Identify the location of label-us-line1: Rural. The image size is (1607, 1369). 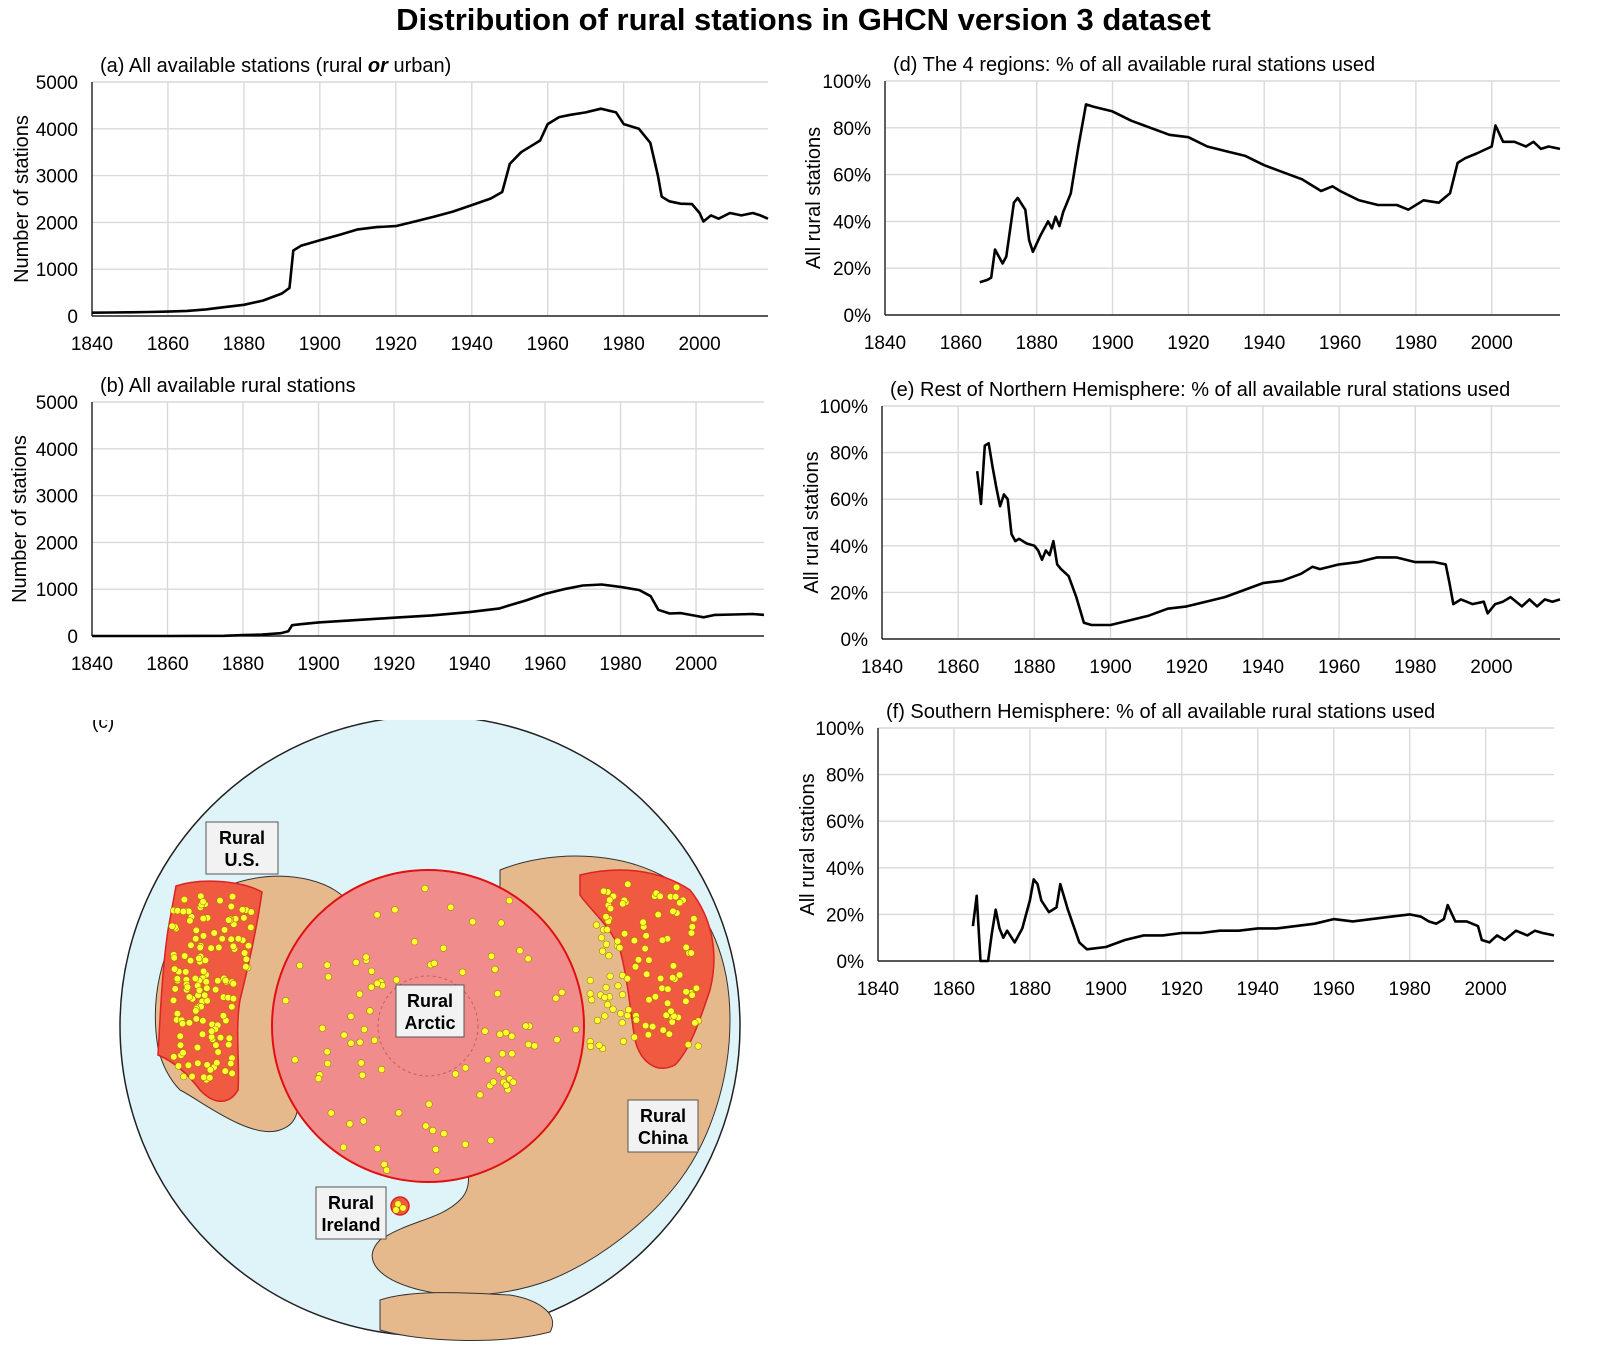
(242, 838).